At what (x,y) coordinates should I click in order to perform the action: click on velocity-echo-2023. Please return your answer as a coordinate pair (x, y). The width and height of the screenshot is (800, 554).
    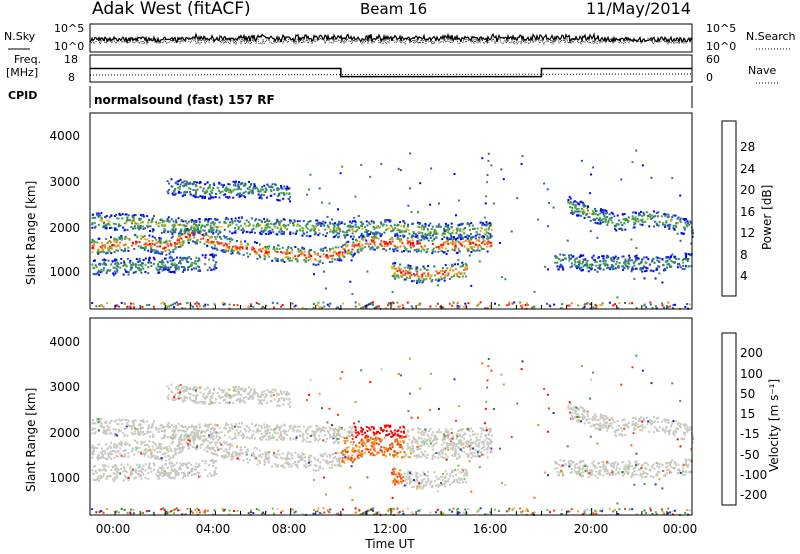
    Looking at the image, I should click on (285, 431).